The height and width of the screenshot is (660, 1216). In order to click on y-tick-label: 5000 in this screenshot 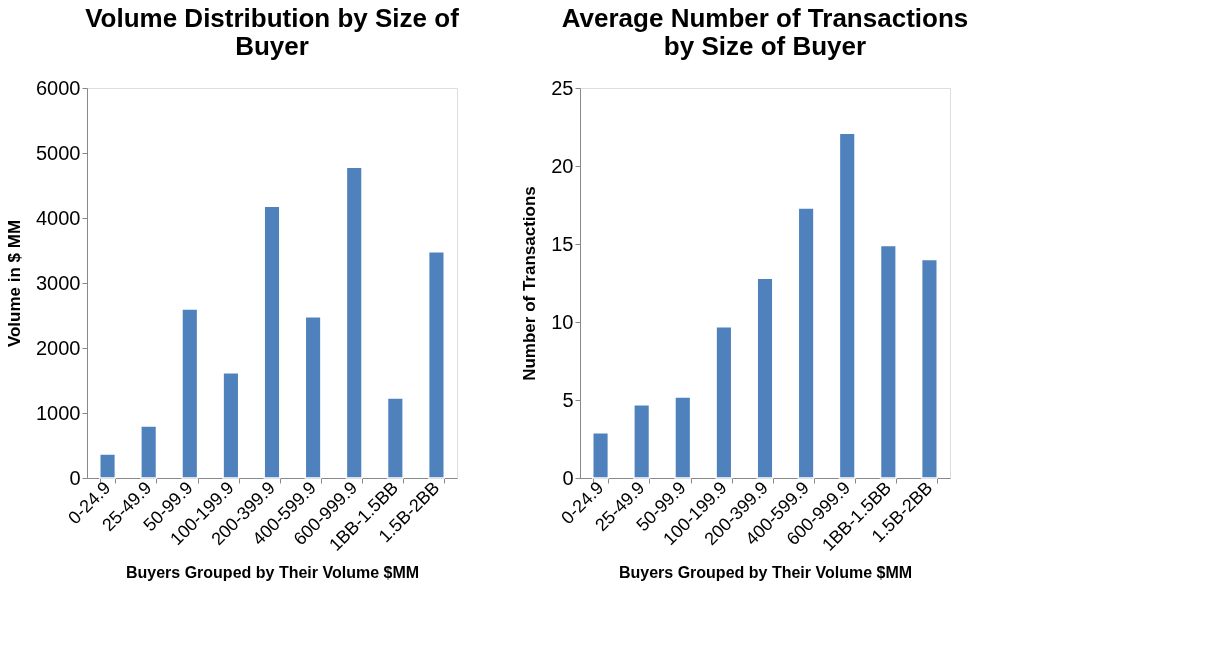, I will do `click(58, 152)`.